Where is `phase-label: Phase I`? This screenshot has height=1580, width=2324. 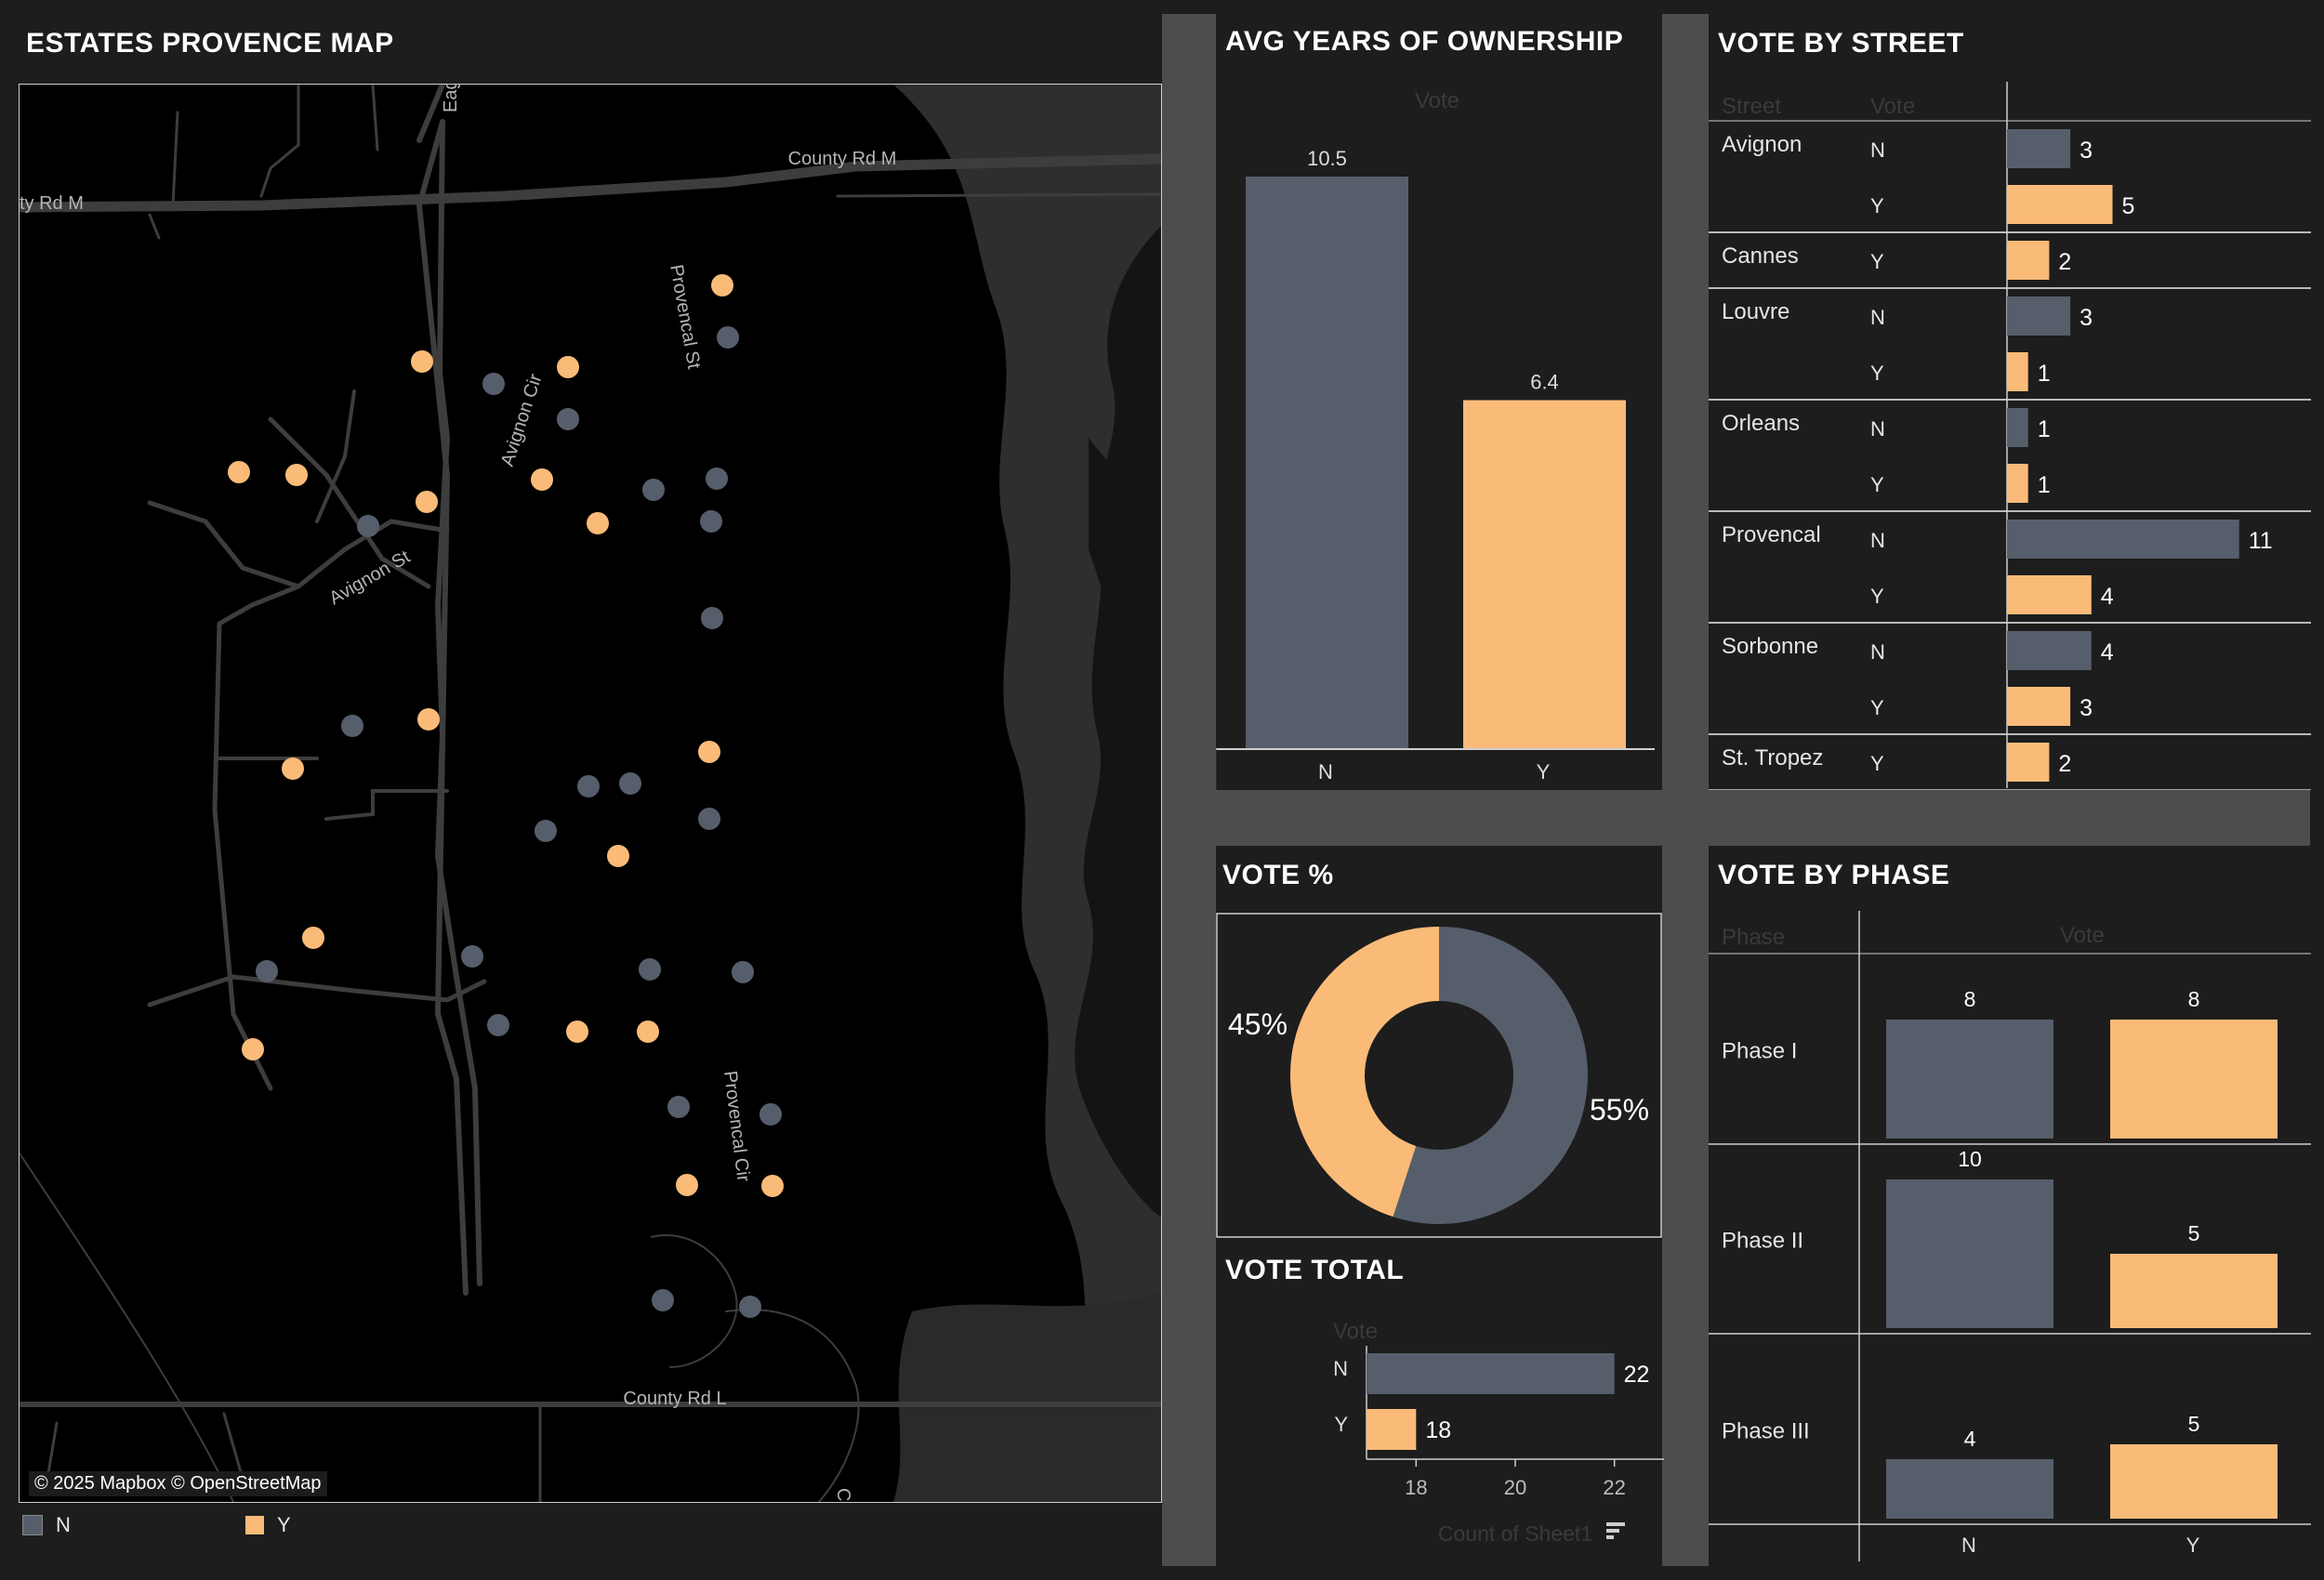 phase-label: Phase I is located at coordinates (1759, 1051).